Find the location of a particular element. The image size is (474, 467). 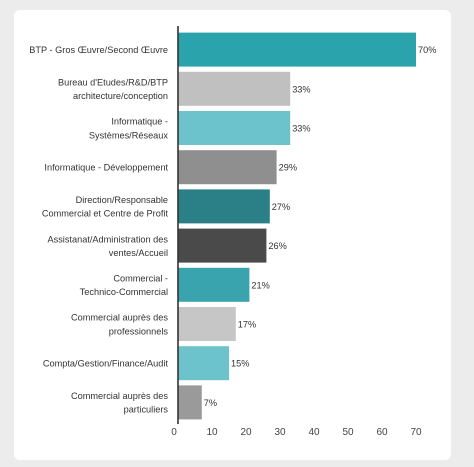

x-tick-label: 0 is located at coordinates (174, 432).